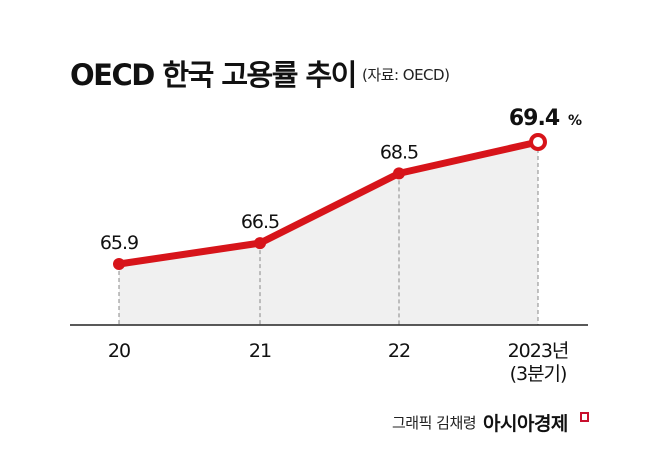 This screenshot has width=658, height=459. What do you see at coordinates (119, 243) in the screenshot?
I see `data-label: 65.9` at bounding box center [119, 243].